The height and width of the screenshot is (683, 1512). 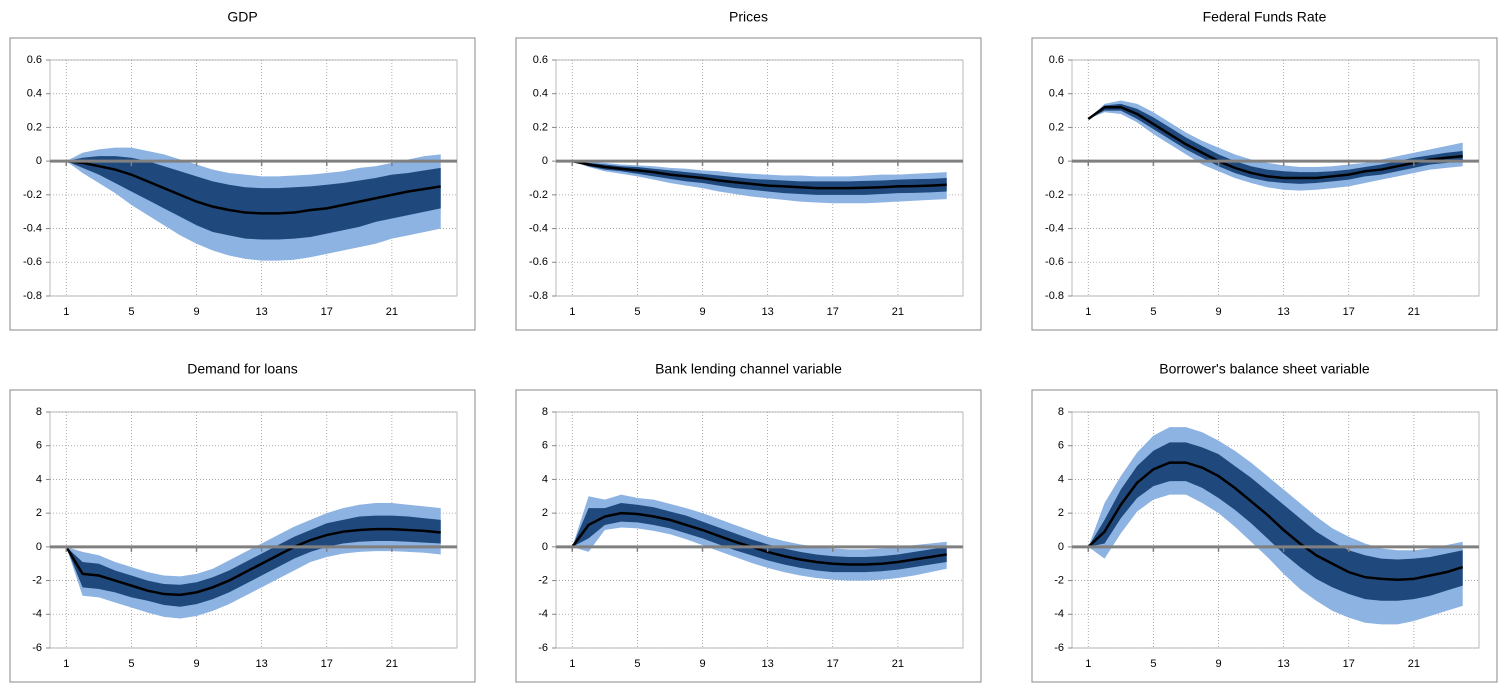 What do you see at coordinates (242, 17) in the screenshot?
I see `chart-title: GDP` at bounding box center [242, 17].